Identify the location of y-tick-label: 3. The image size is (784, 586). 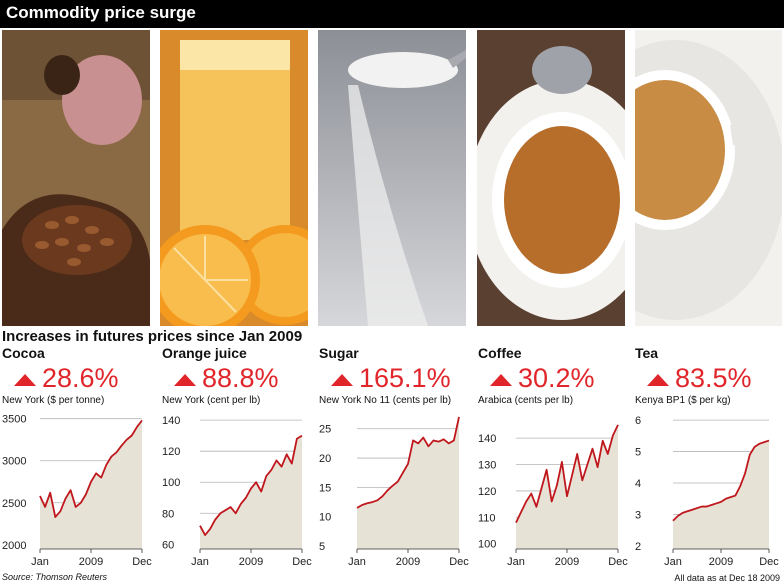
(638, 515).